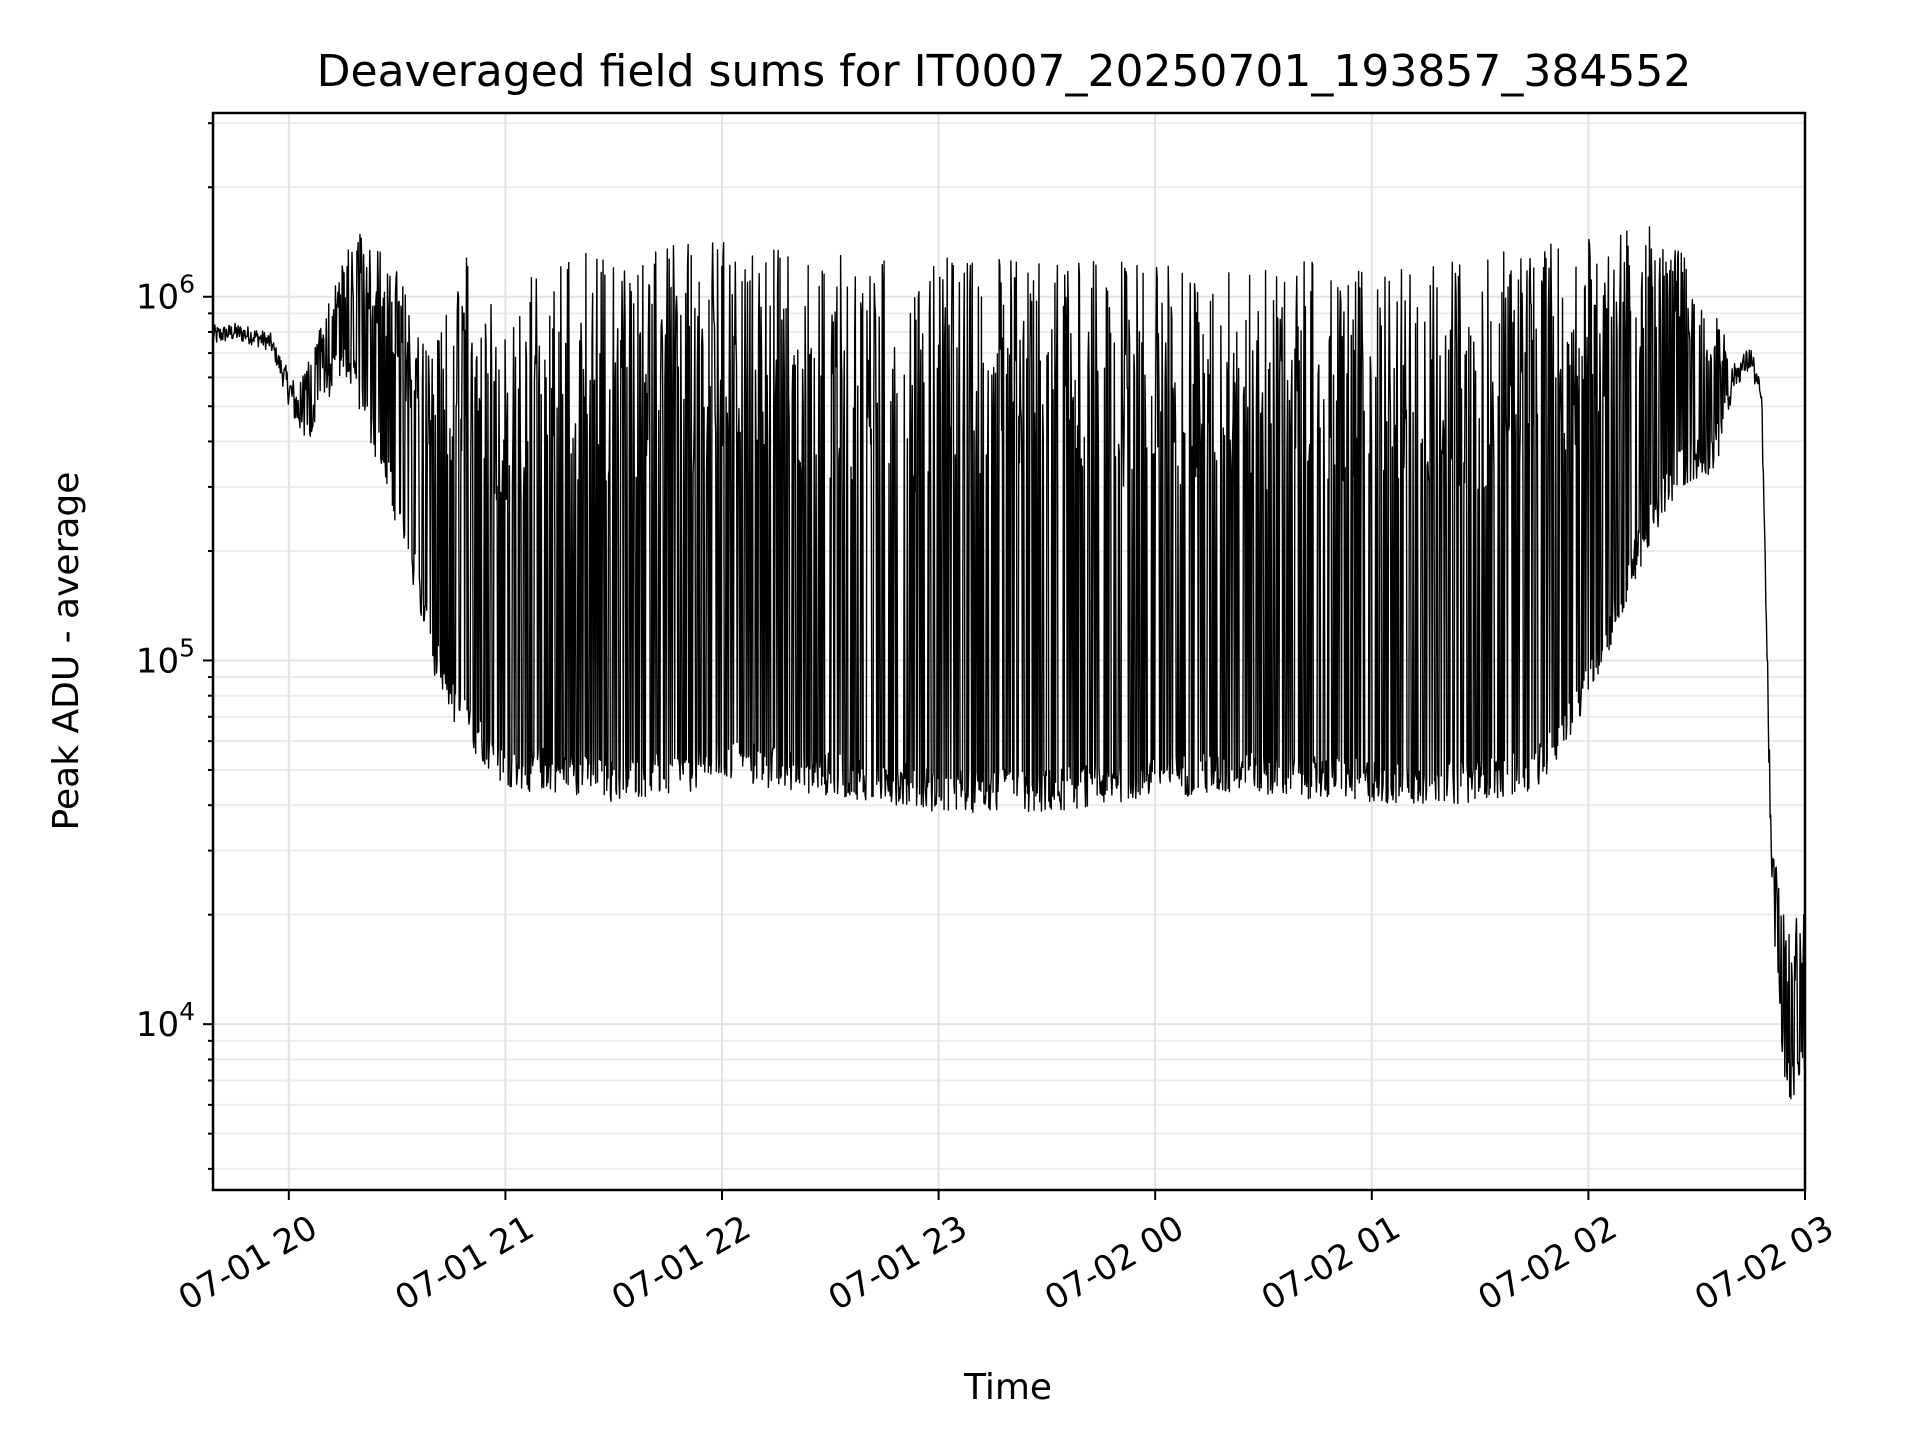 The width and height of the screenshot is (1920, 1440). Describe the element at coordinates (165, 1021) in the screenshot. I see `y-tick-label: 10⁴` at that location.